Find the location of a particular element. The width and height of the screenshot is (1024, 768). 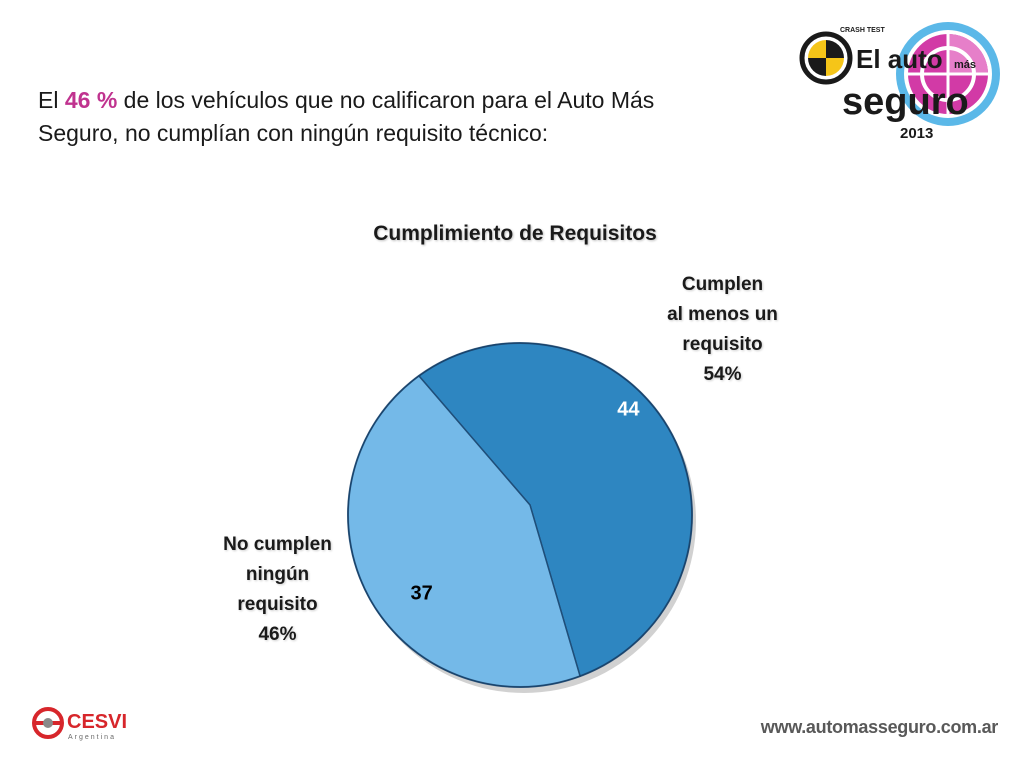

label-cumplen: Cumplen al menos un requisito 54% is located at coordinates (722, 330).